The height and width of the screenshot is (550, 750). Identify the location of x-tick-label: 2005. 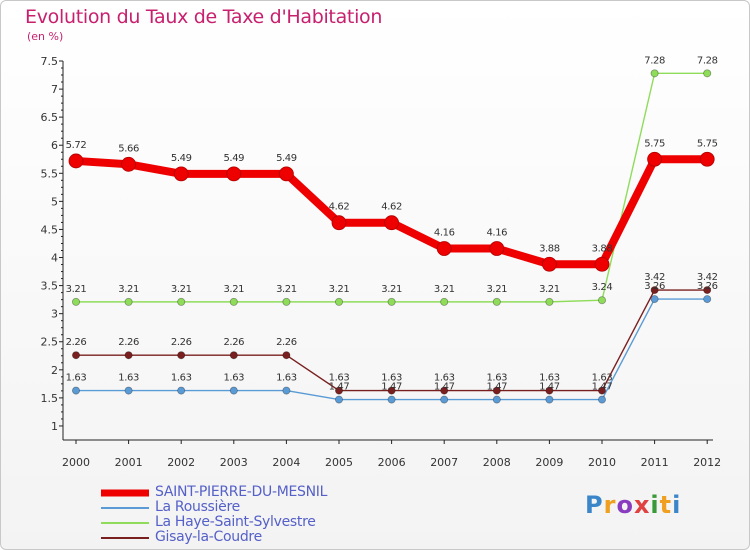
(339, 462).